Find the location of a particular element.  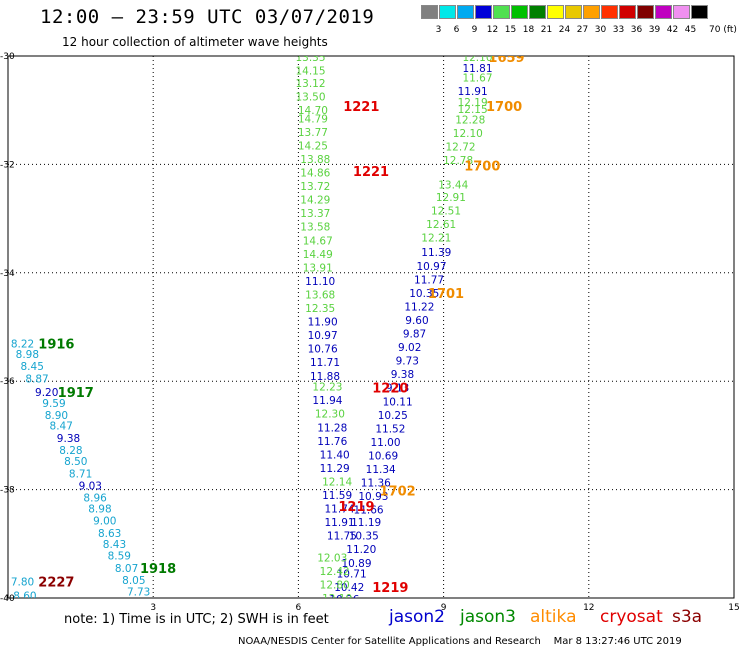

wave-height-label: 12.78 is located at coordinates (458, 161).